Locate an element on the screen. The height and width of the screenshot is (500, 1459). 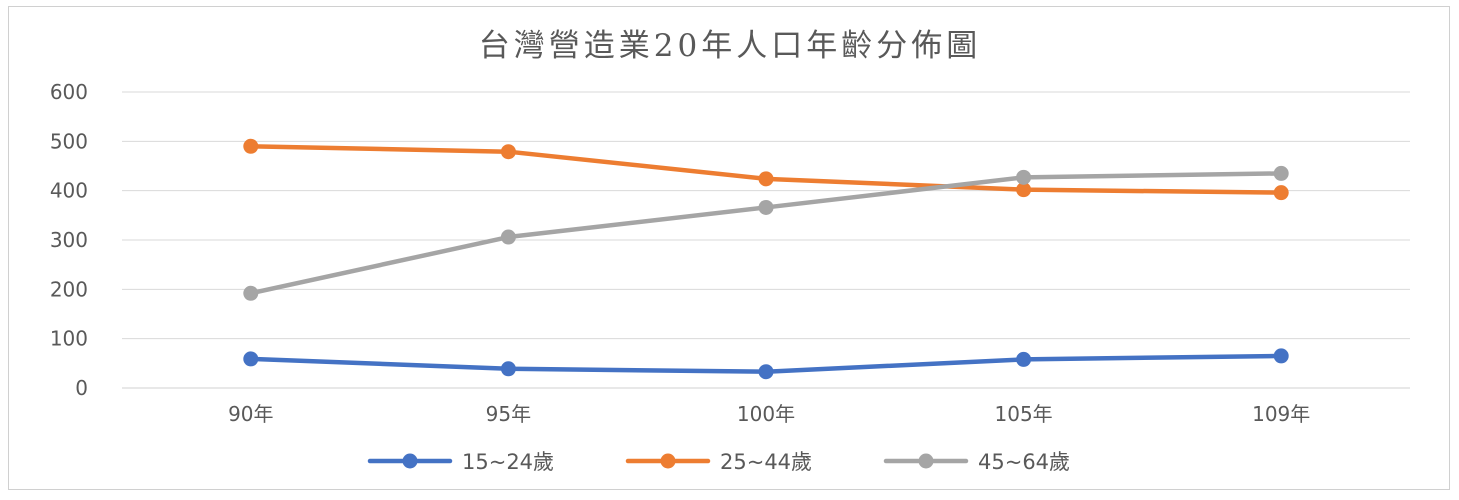
legend-label: 45~64歲 is located at coordinates (1024, 462).